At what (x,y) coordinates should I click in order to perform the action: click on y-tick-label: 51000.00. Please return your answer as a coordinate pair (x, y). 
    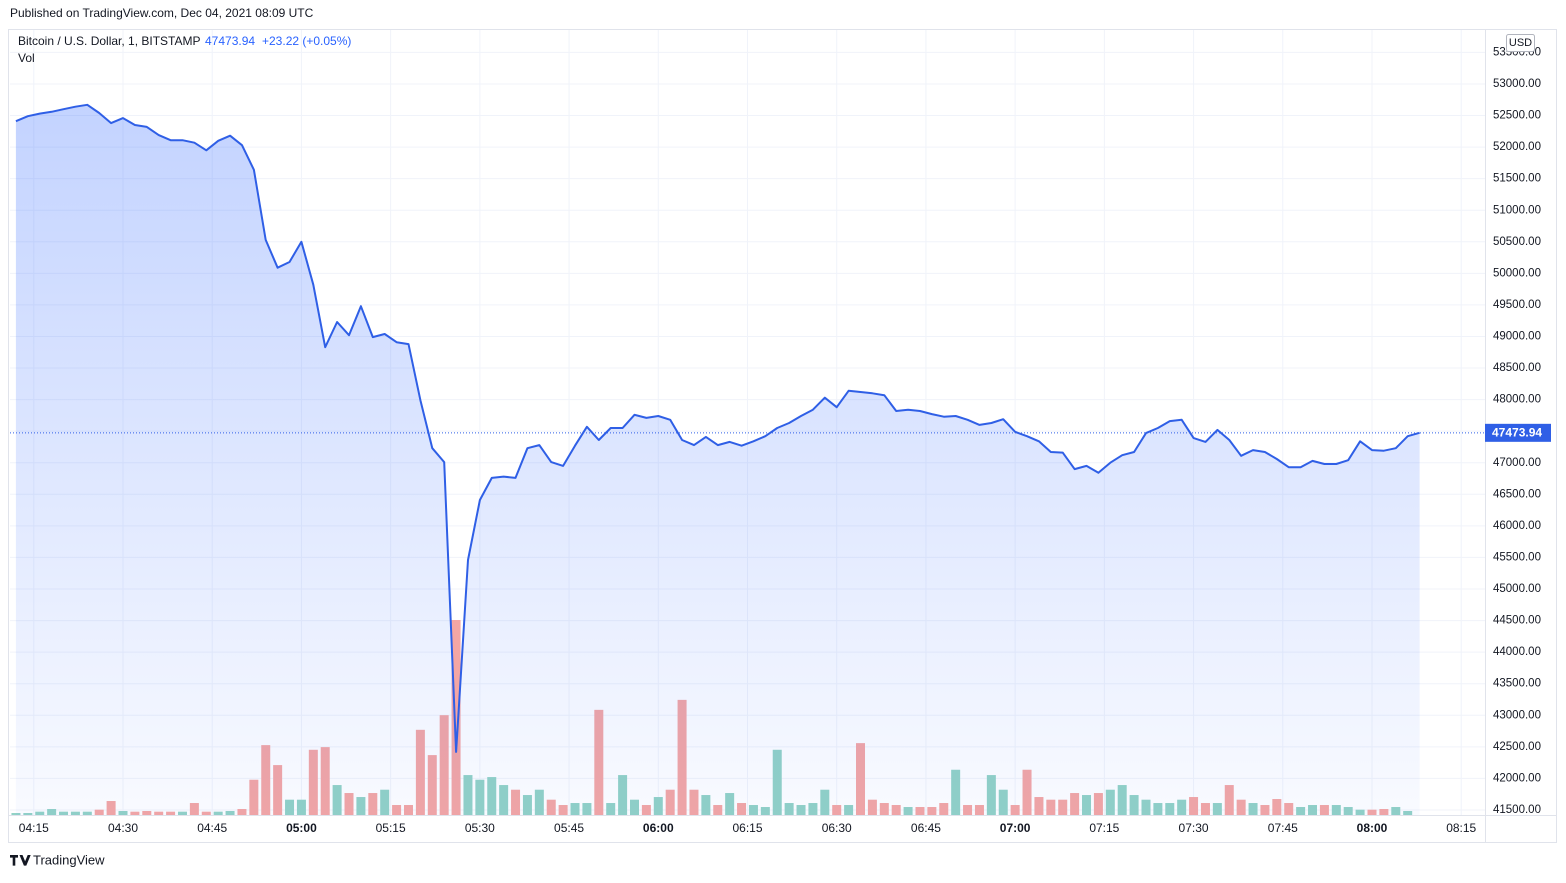
    Looking at the image, I should click on (1517, 210).